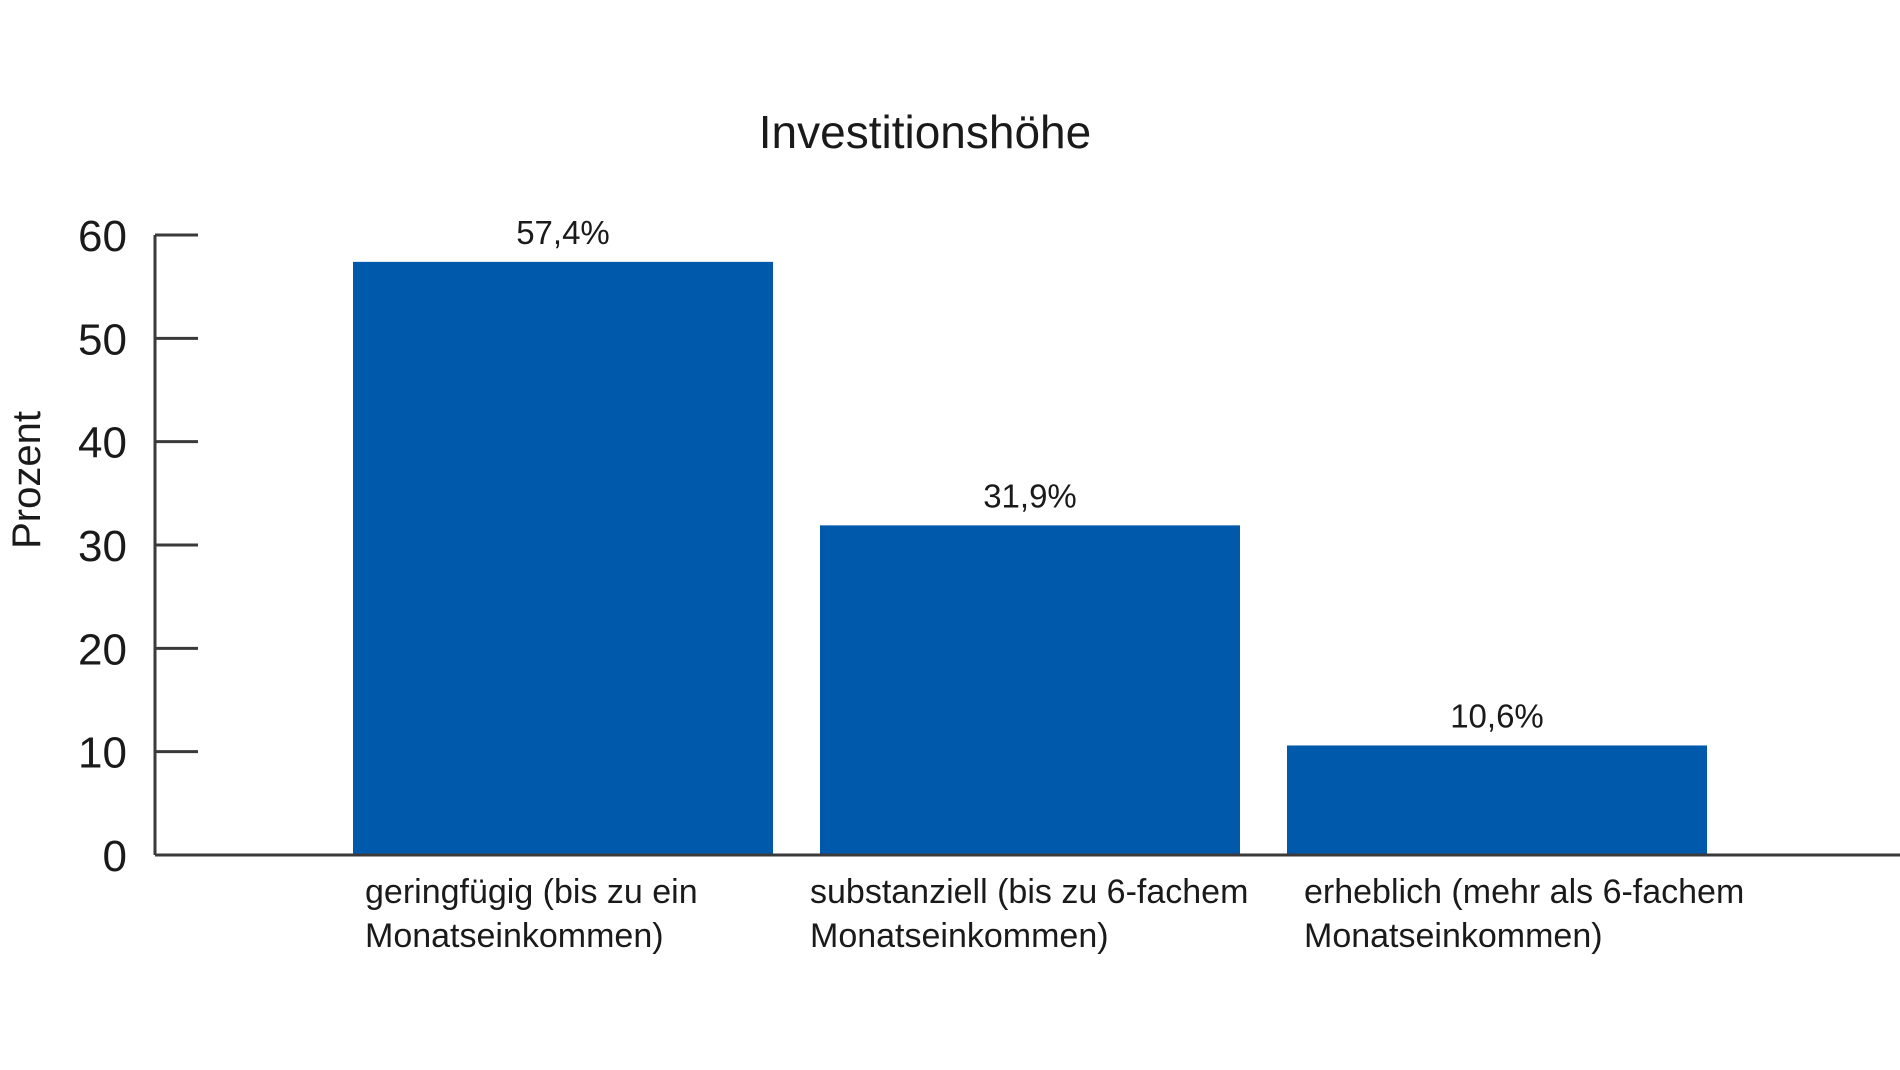 The width and height of the screenshot is (1900, 1070). What do you see at coordinates (102, 753) in the screenshot?
I see `y-tick-label: 10` at bounding box center [102, 753].